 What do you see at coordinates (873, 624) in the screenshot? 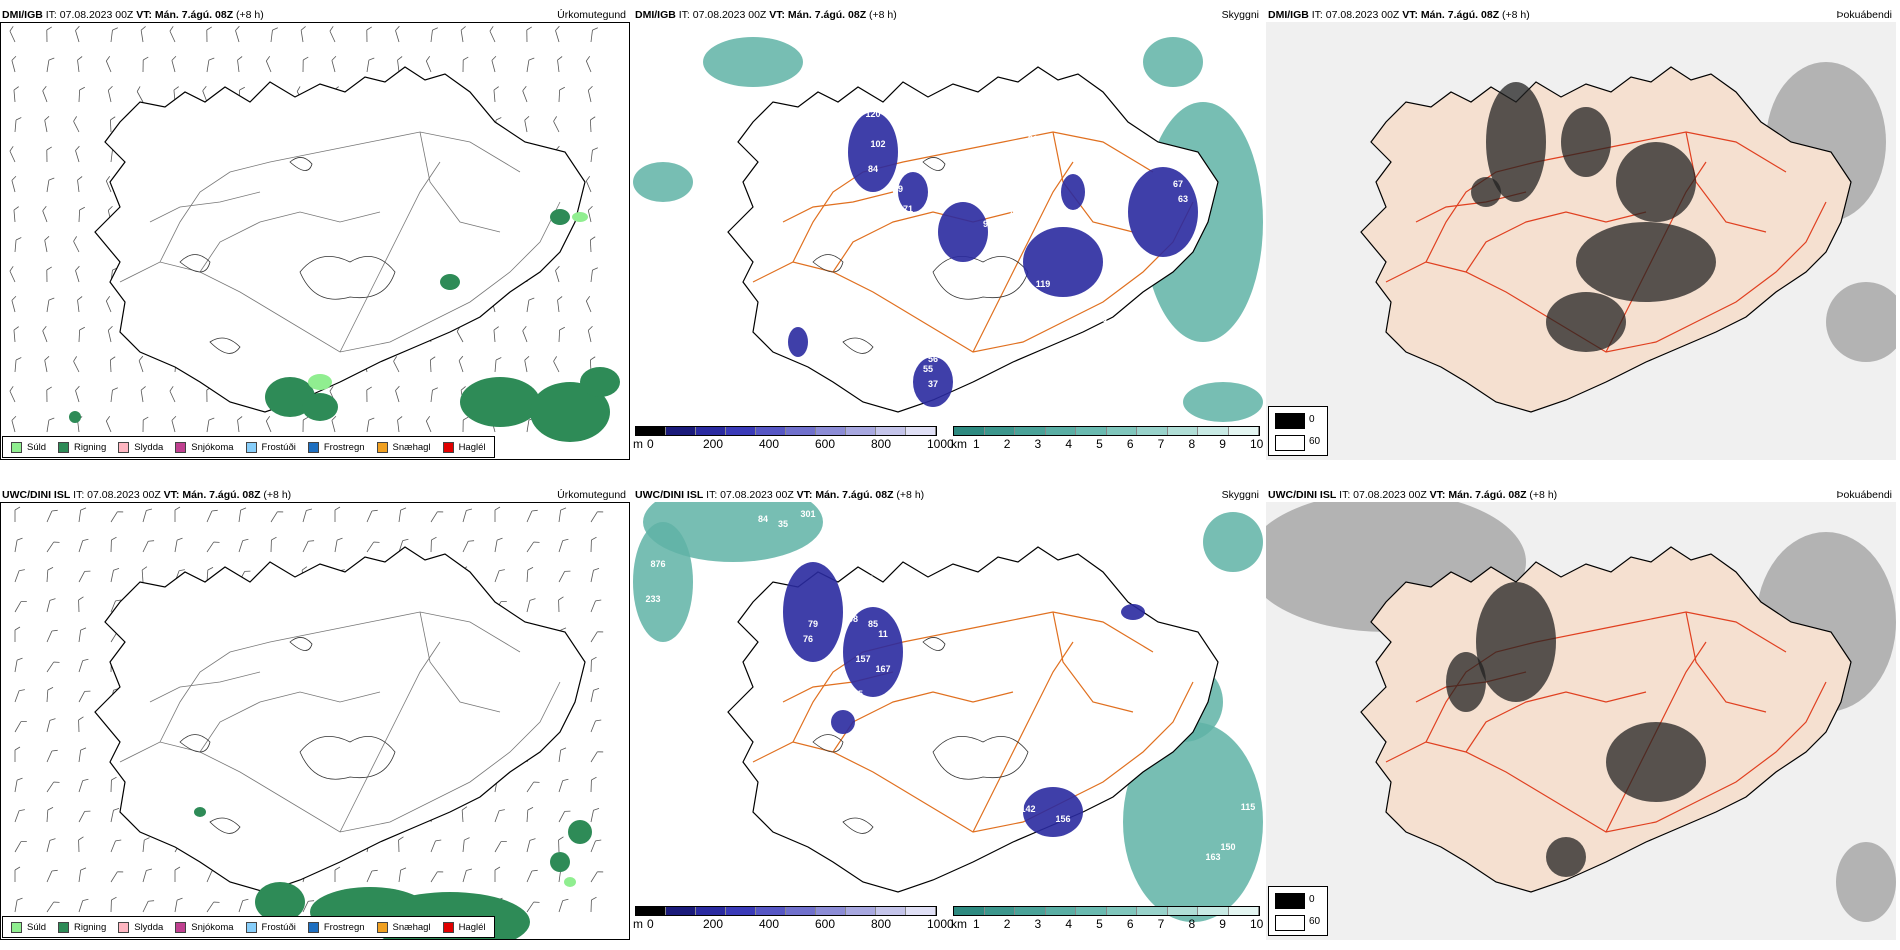
I see `cloud-base-label: 85` at bounding box center [873, 624].